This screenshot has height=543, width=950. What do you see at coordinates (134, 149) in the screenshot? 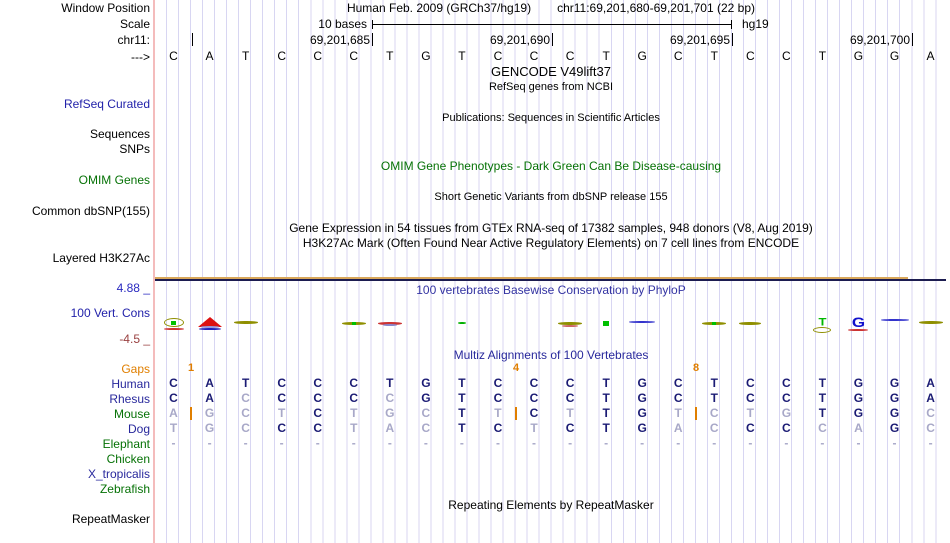
I see `track-label-snps: SNPs` at bounding box center [134, 149].